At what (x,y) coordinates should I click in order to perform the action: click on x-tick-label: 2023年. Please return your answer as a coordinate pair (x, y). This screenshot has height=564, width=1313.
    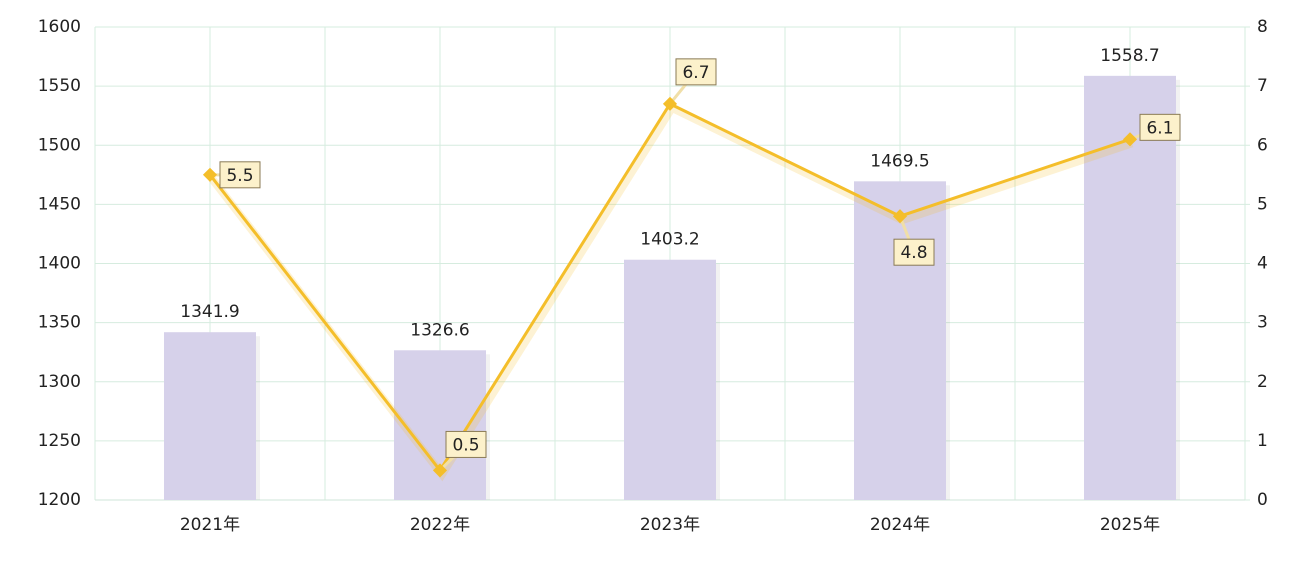
    Looking at the image, I should click on (670, 525).